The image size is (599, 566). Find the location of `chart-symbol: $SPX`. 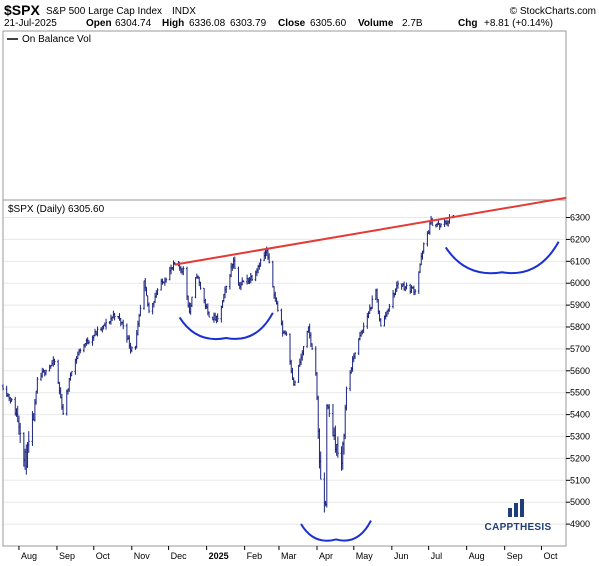

chart-symbol: $SPX is located at coordinates (22, 10).